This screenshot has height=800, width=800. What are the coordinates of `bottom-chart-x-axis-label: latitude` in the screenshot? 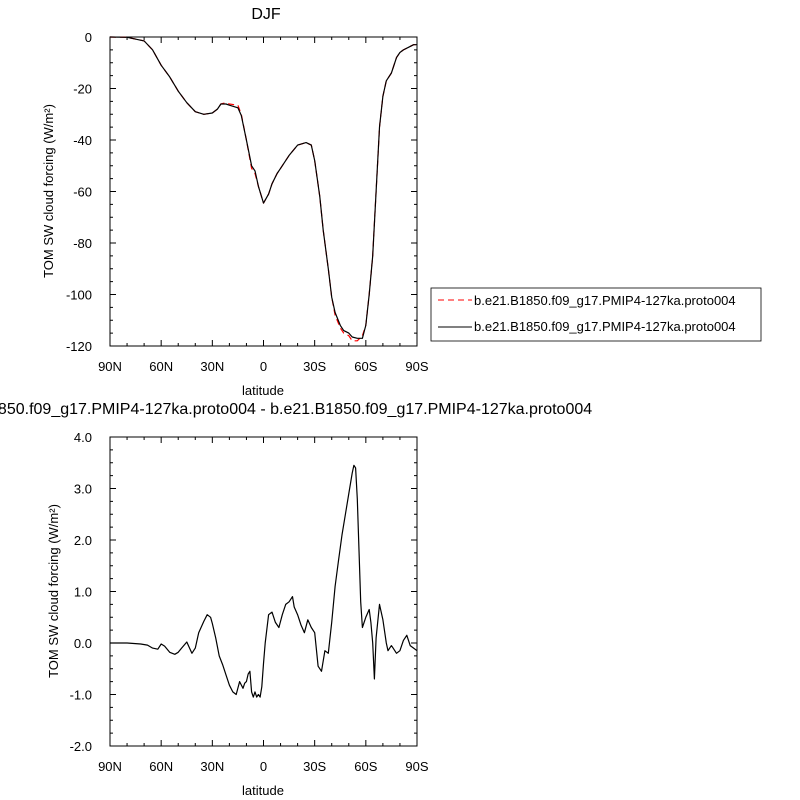 It's located at (263, 790).